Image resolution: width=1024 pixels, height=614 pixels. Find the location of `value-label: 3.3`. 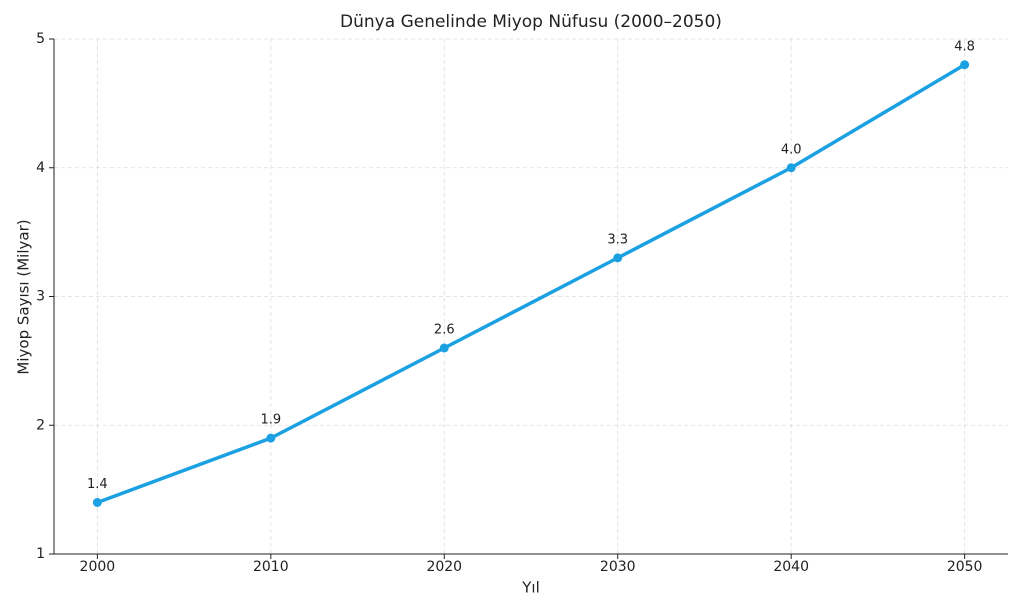

value-label: 3.3 is located at coordinates (617, 239).